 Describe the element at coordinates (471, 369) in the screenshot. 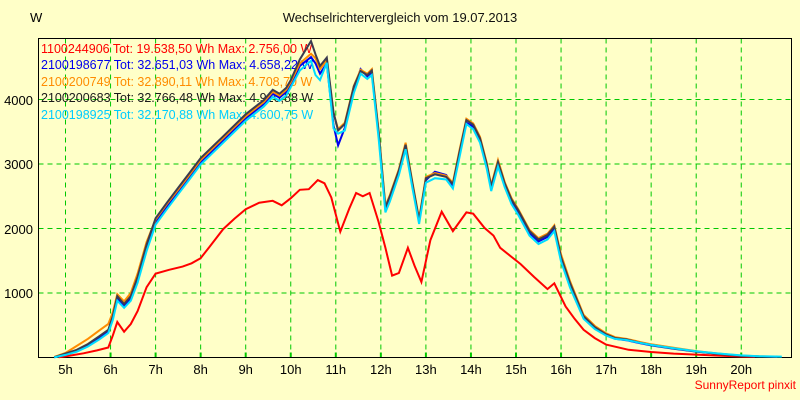

I see `x-tick-label-14h: 14h` at that location.